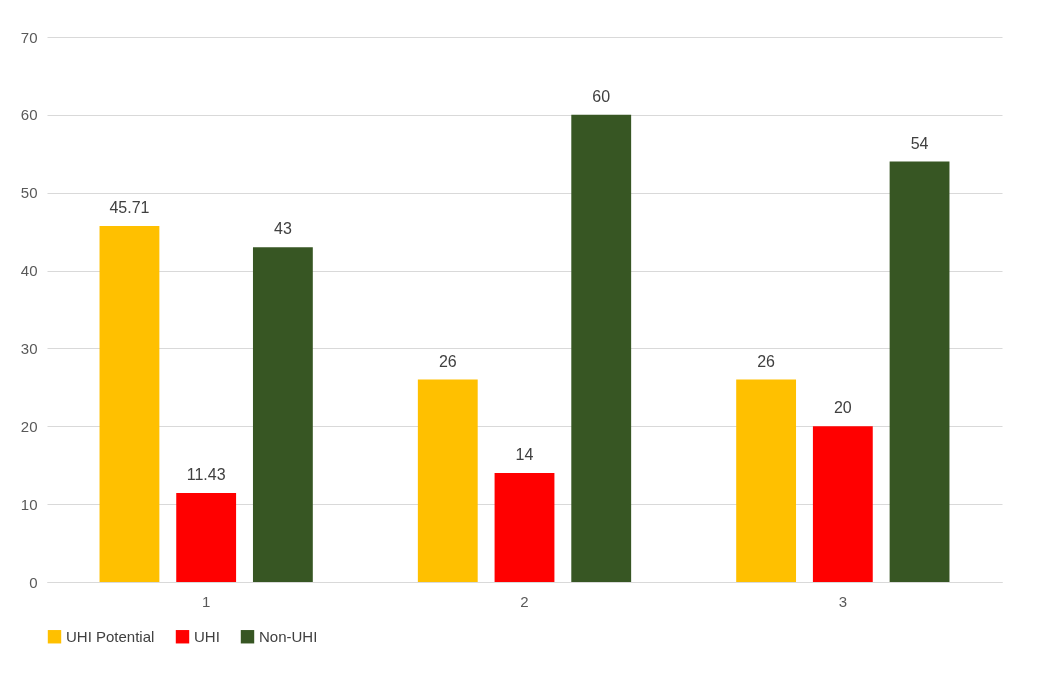  Describe the element at coordinates (33, 582) in the screenshot. I see `y-tick-label: 0` at that location.